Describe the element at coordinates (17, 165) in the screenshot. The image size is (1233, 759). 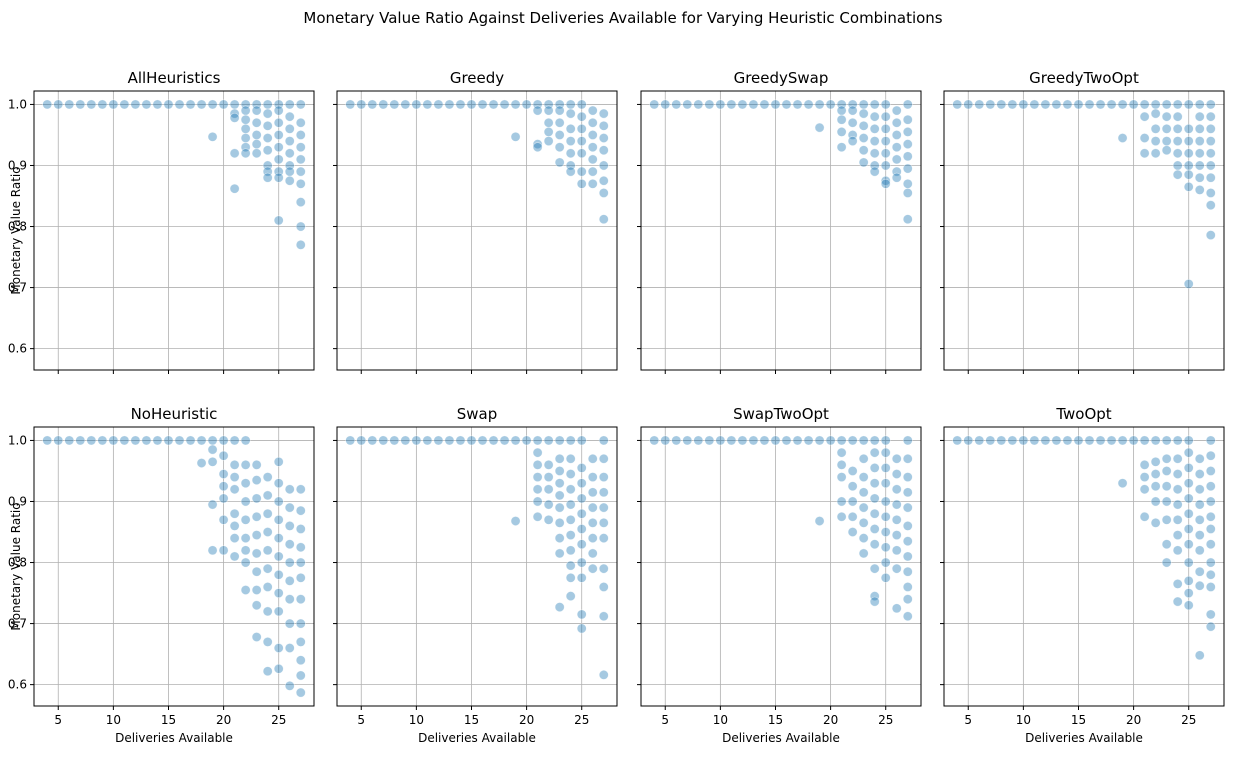
I see `y-tick-label: 0.9` at that location.